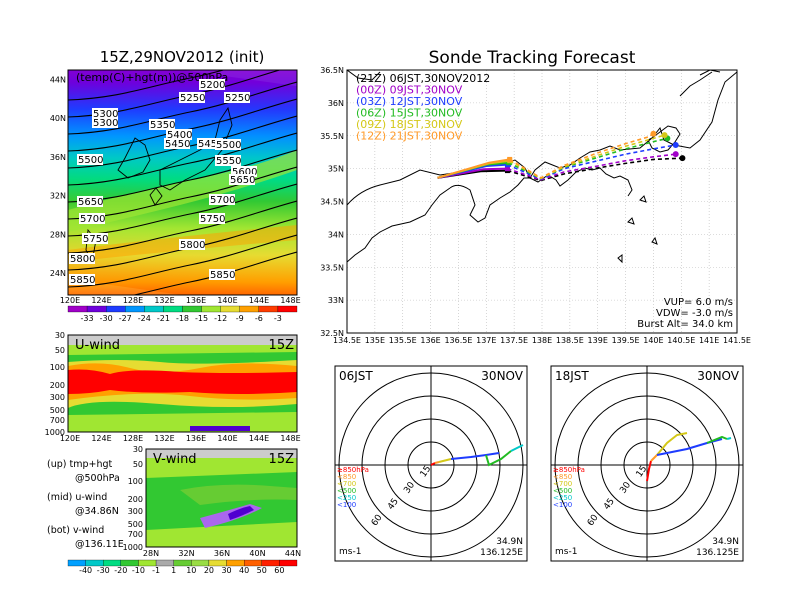  What do you see at coordinates (58, 118) in the screenshot?
I see `y-tick-label: 40N` at bounding box center [58, 118].